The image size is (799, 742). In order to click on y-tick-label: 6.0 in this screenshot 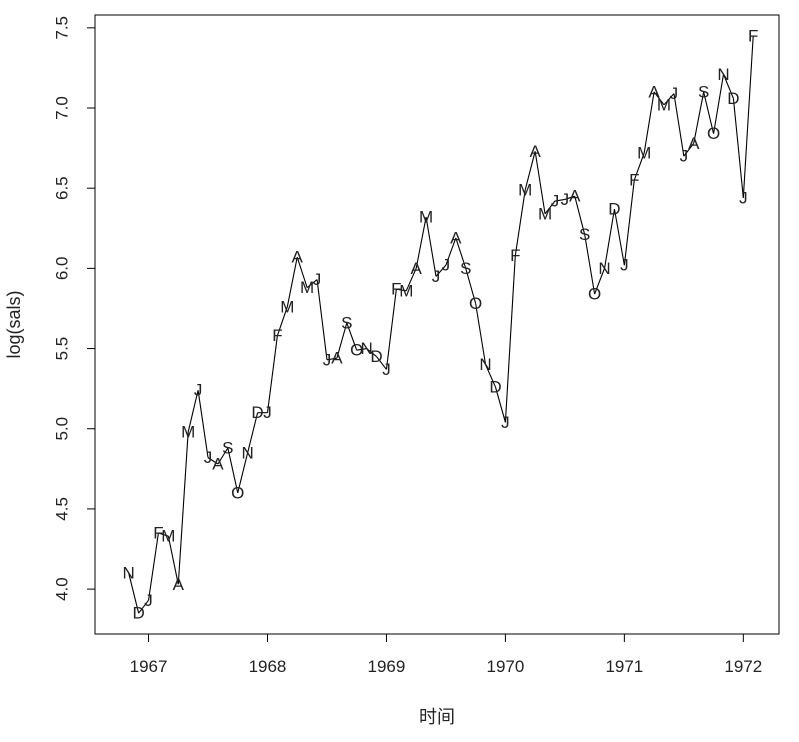, I will do `click(61, 269)`.